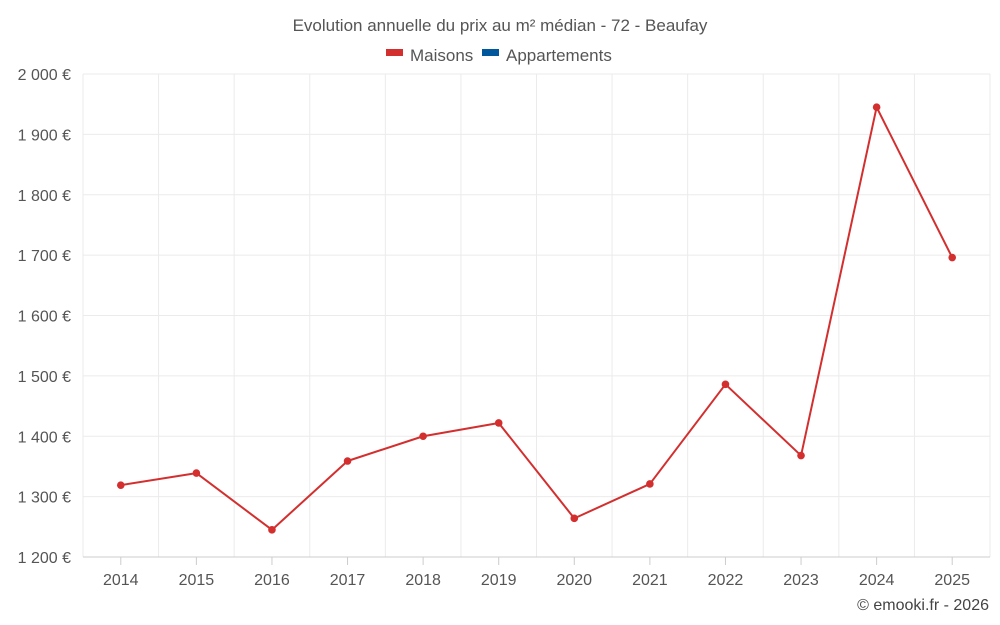  What do you see at coordinates (197, 580) in the screenshot?
I see `x-tick-label: 2015` at bounding box center [197, 580].